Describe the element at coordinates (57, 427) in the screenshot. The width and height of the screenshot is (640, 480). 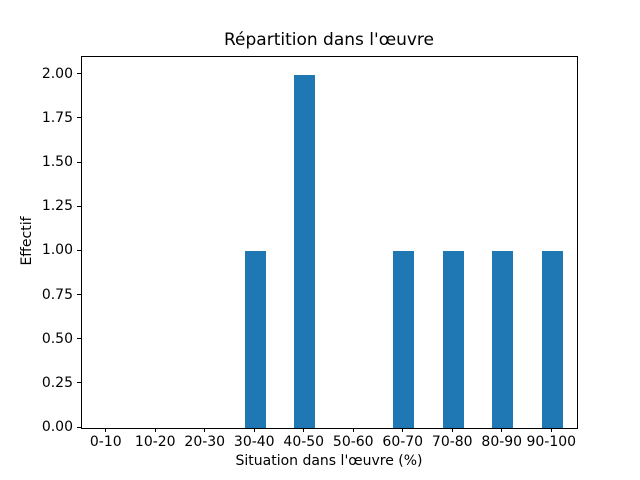
I see `y-tick-label: 0.00` at that location.